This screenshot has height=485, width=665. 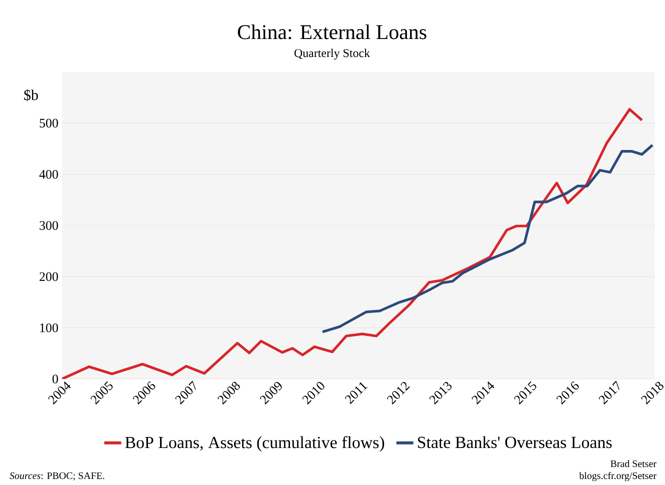 What do you see at coordinates (332, 32) in the screenshot?
I see `chart-title: China: External Loans` at bounding box center [332, 32].